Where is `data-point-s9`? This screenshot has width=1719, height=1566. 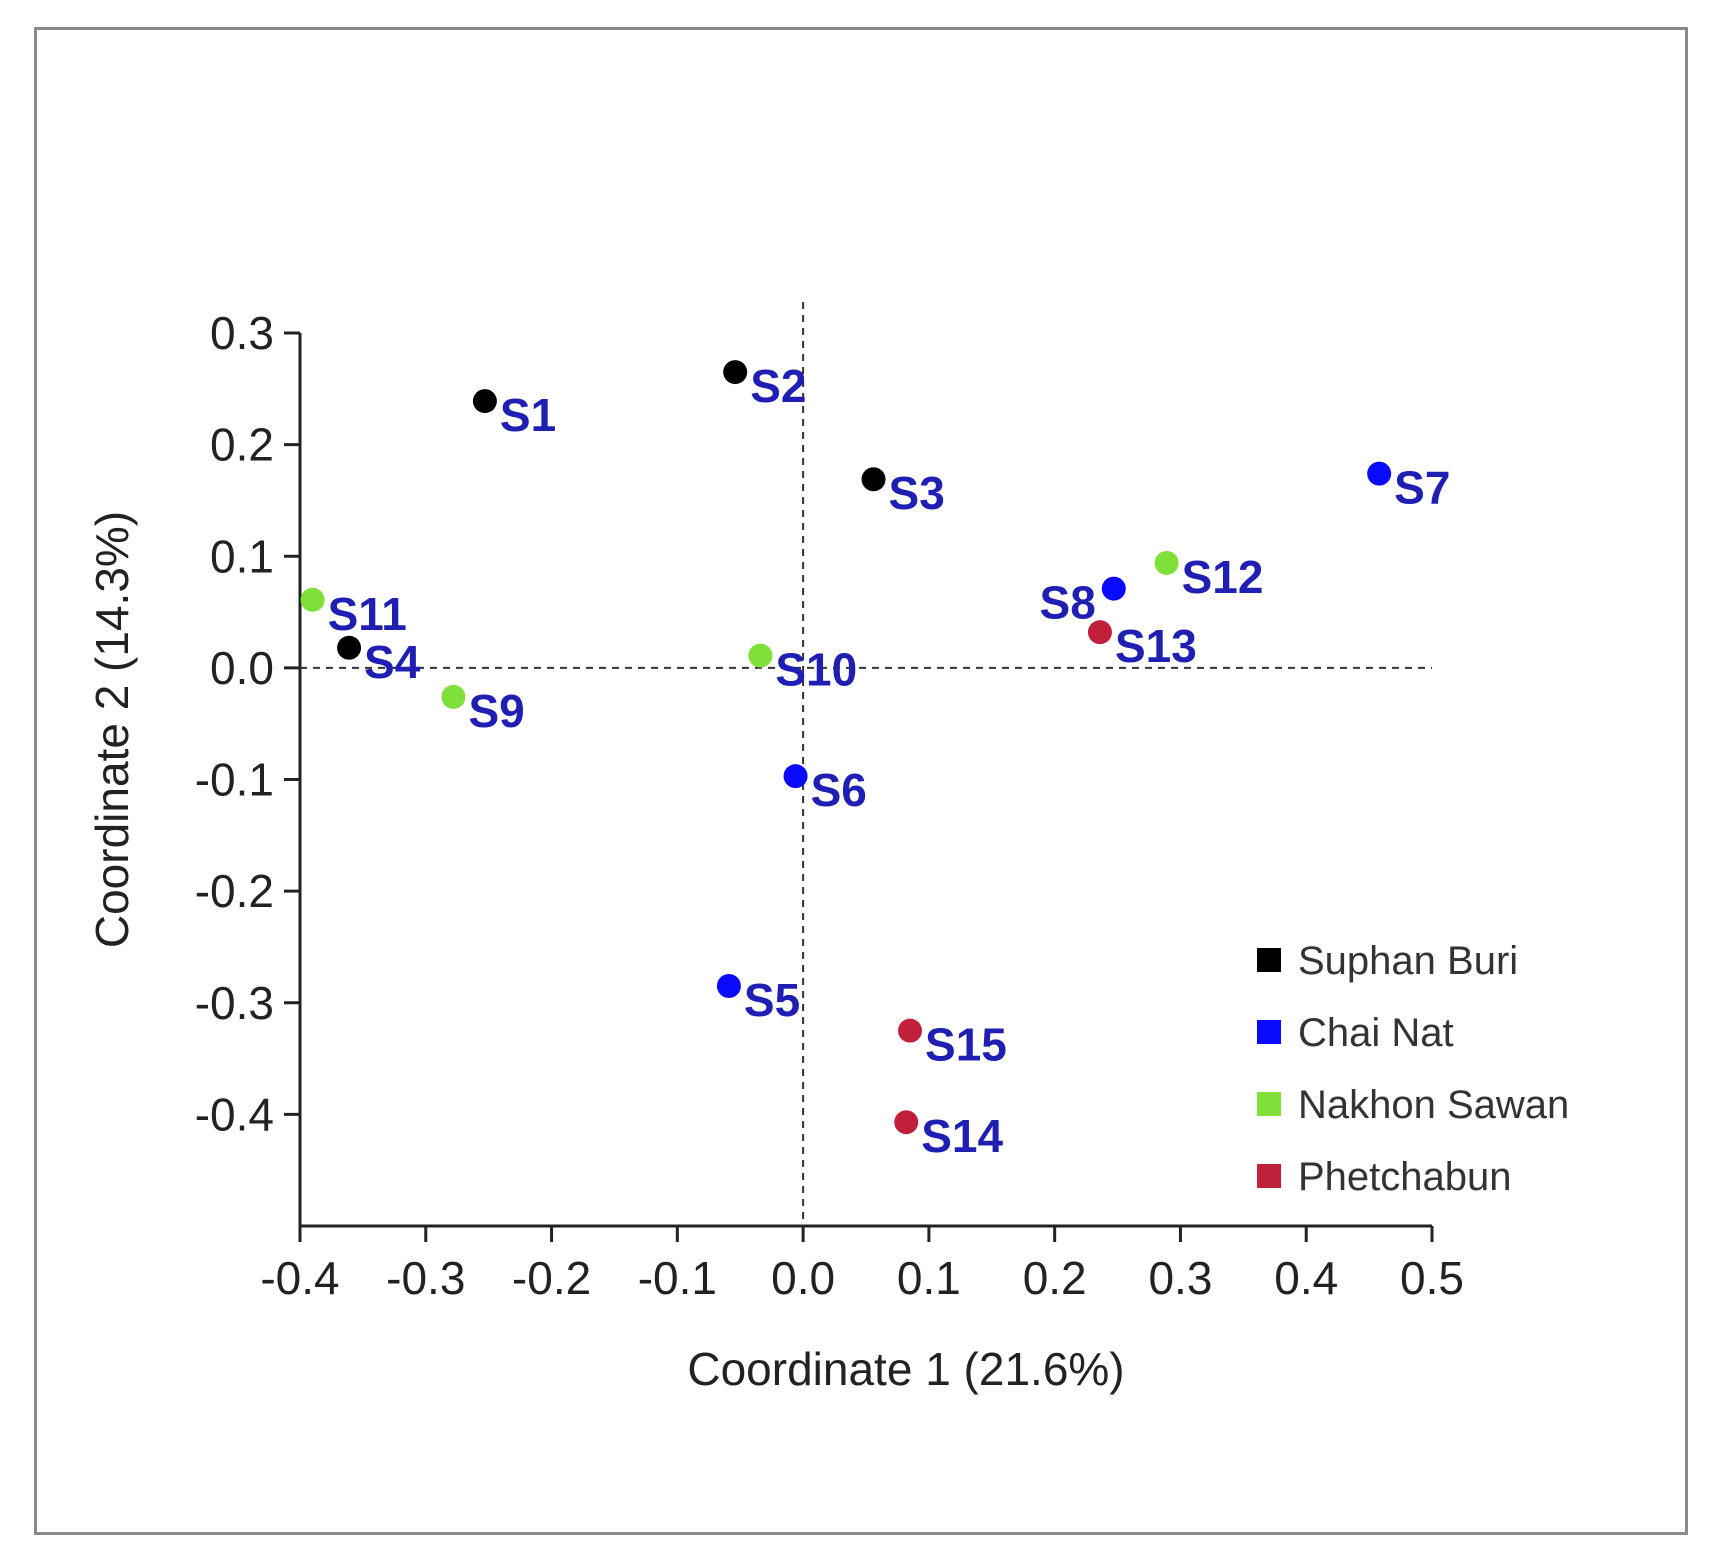
data-point-s9 is located at coordinates (453, 696).